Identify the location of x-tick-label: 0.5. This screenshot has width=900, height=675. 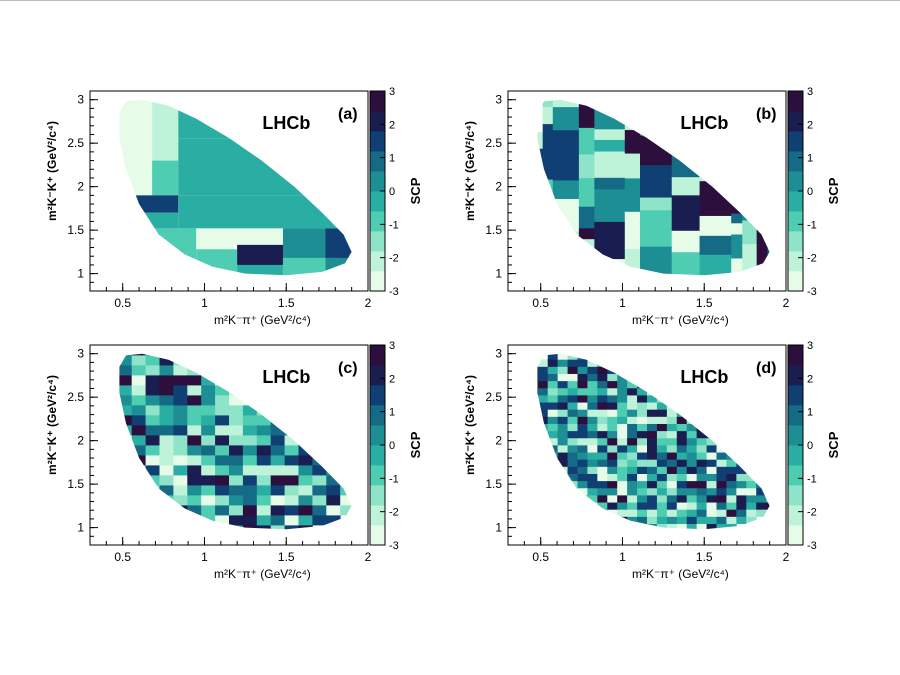
(122, 303).